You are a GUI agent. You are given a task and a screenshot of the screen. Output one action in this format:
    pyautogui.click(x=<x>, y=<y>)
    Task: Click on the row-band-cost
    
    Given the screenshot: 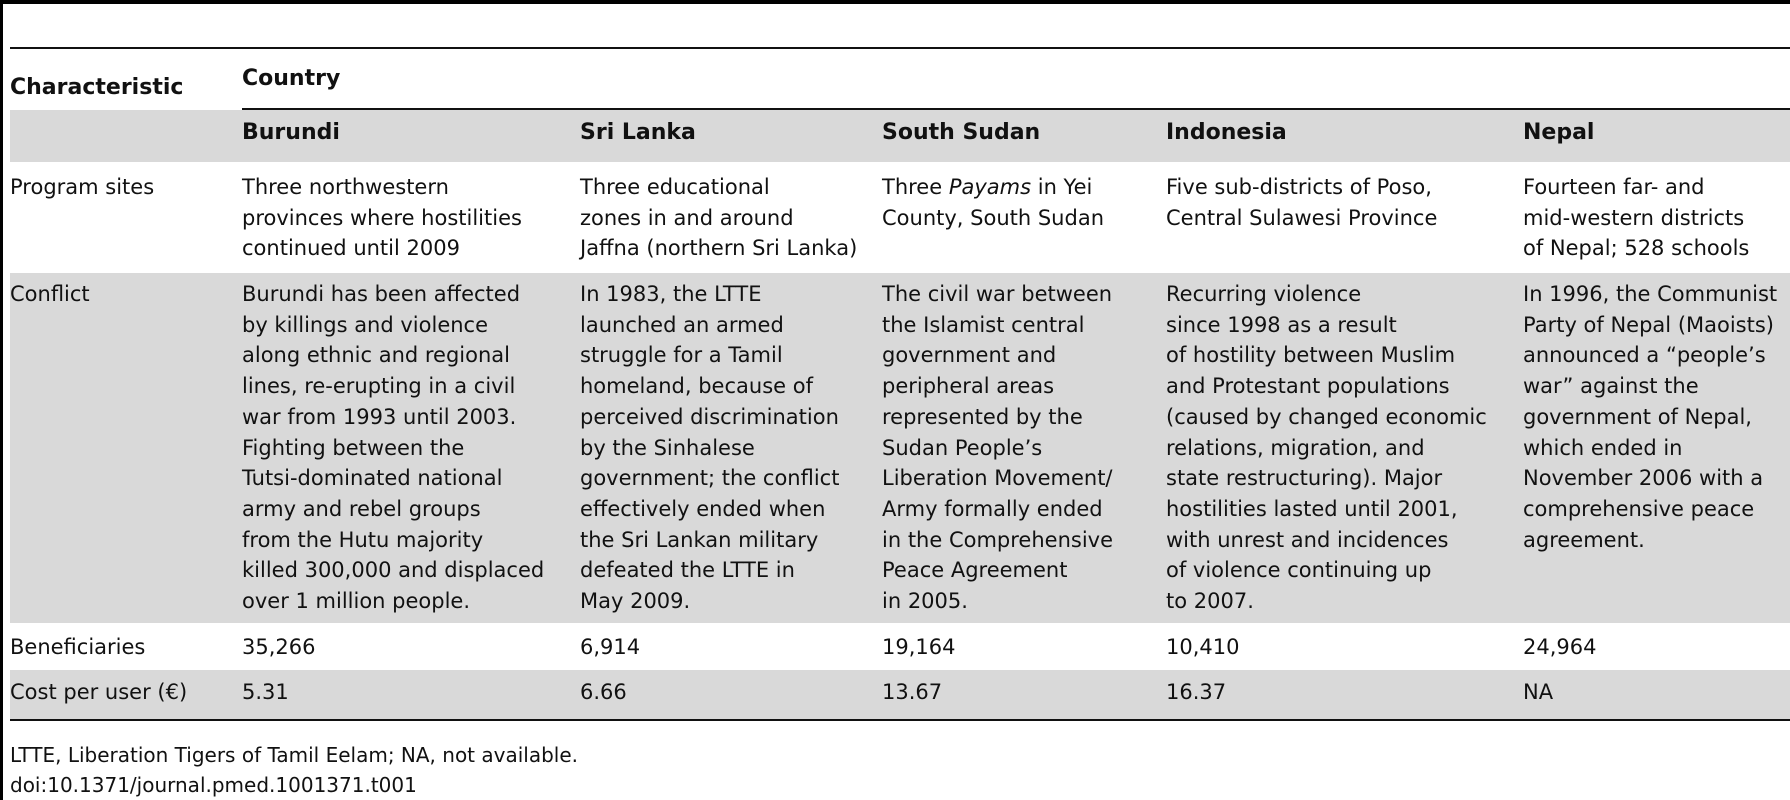 What is the action you would take?
    pyautogui.click(x=900, y=695)
    